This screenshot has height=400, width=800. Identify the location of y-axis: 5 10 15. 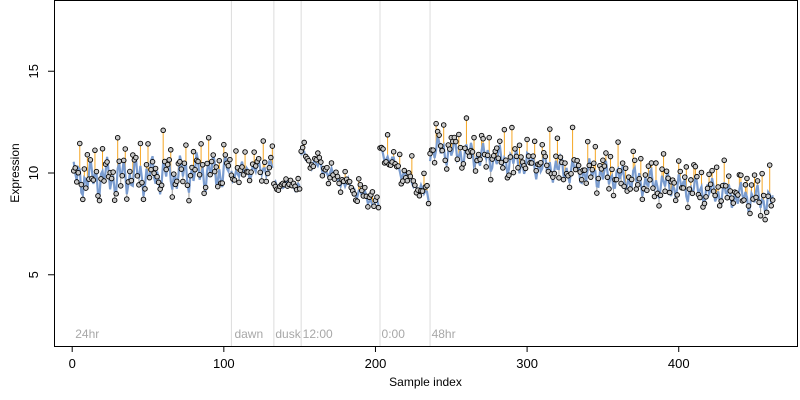
(40, 171).